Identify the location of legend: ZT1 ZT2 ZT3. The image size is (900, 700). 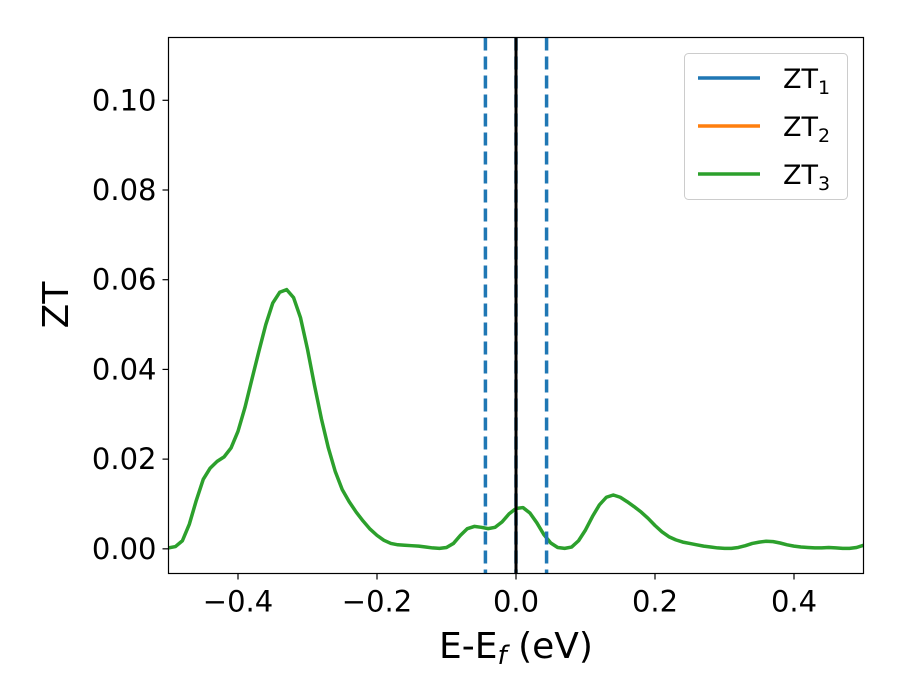
(766, 126).